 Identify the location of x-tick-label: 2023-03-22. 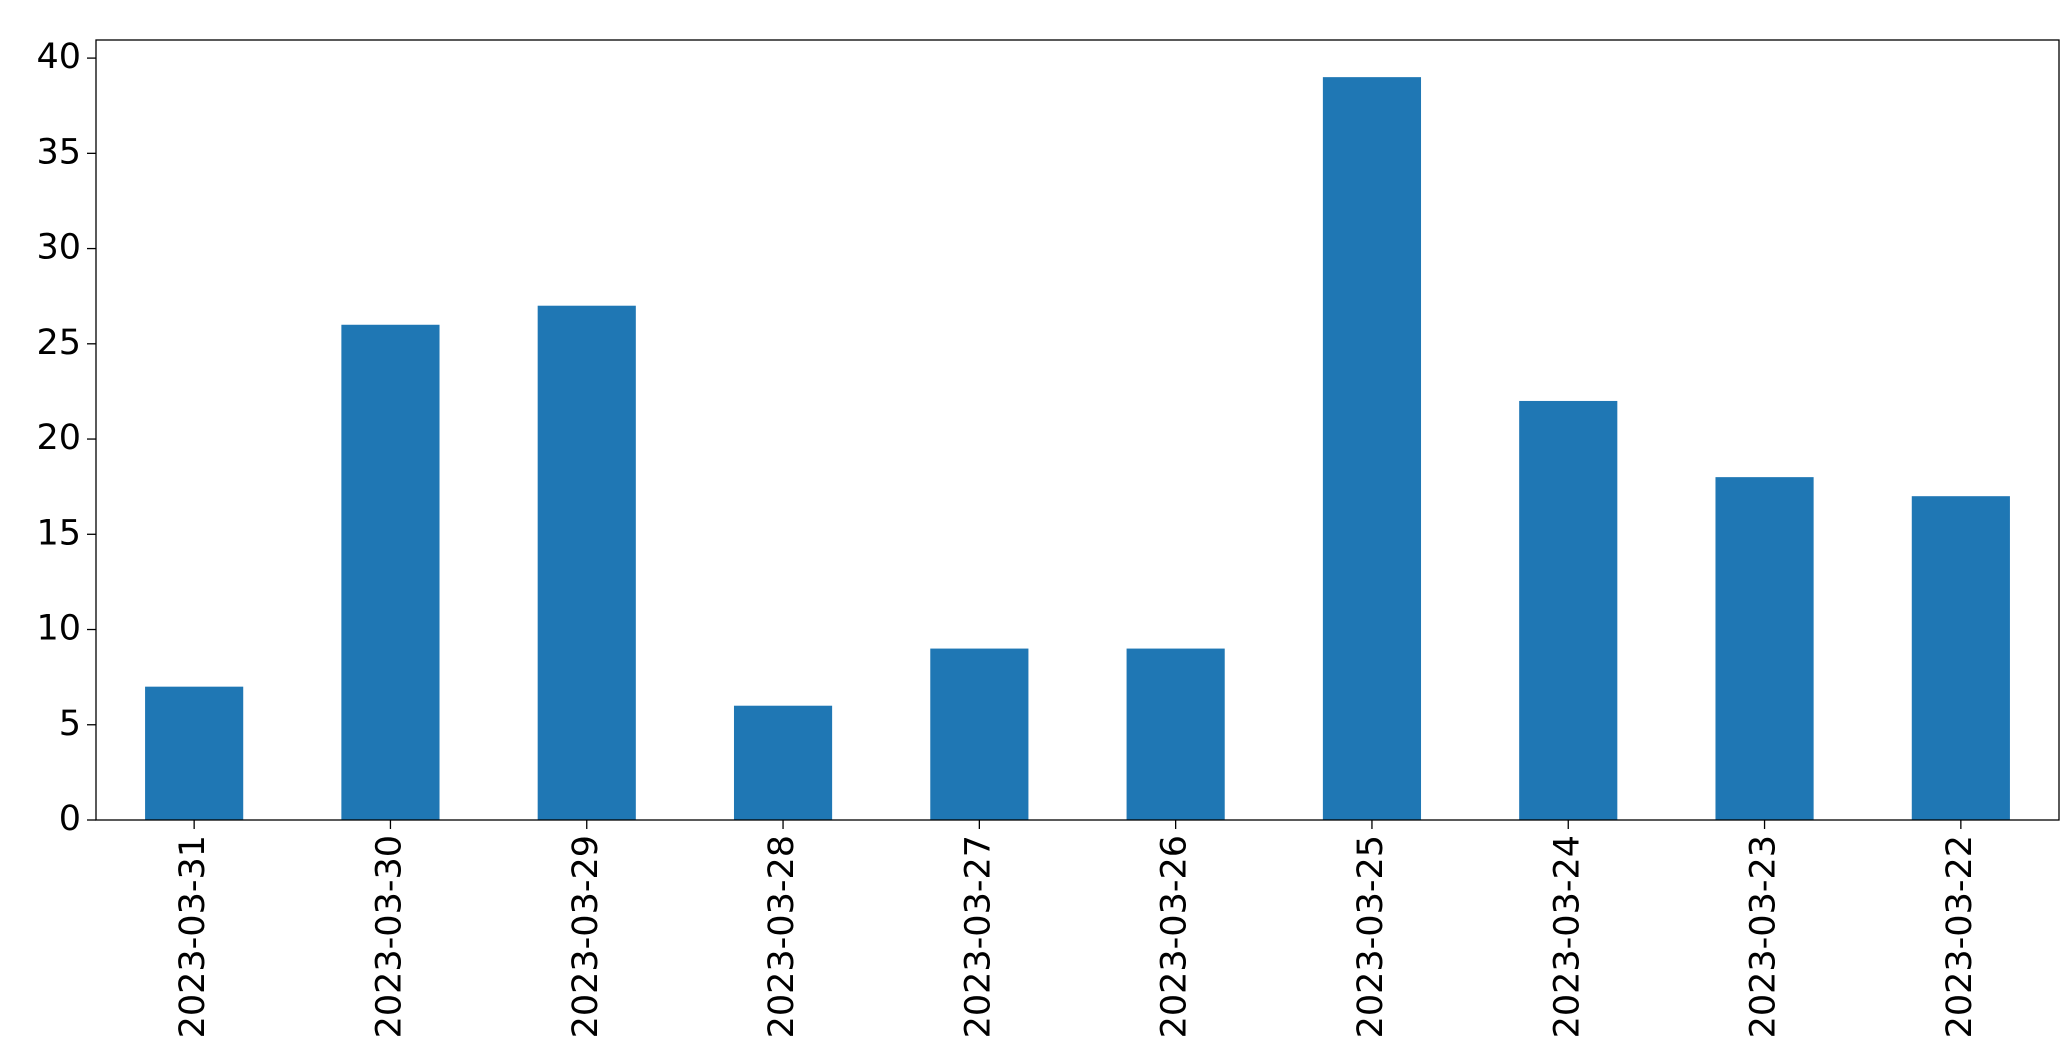
(1960, 936).